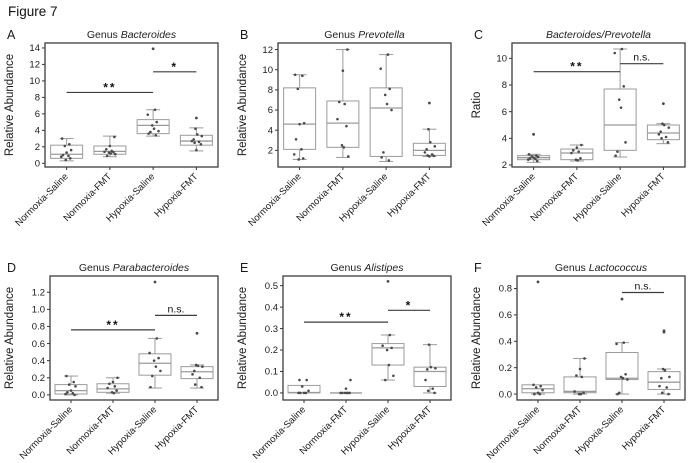 Image resolution: width=700 pixels, height=463 pixels. I want to click on y-axis-tick-label: 0.3, so click(271, 329).